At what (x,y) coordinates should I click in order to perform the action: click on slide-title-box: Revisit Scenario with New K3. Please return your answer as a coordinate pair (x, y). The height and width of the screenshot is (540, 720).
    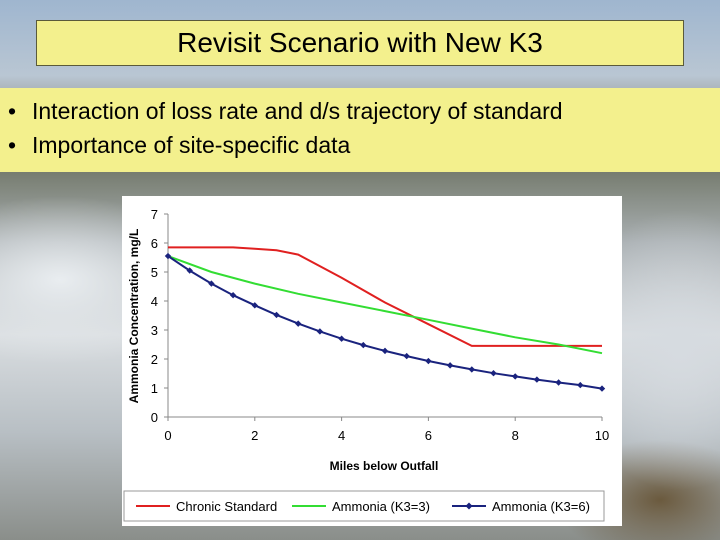
    Looking at the image, I should click on (360, 43).